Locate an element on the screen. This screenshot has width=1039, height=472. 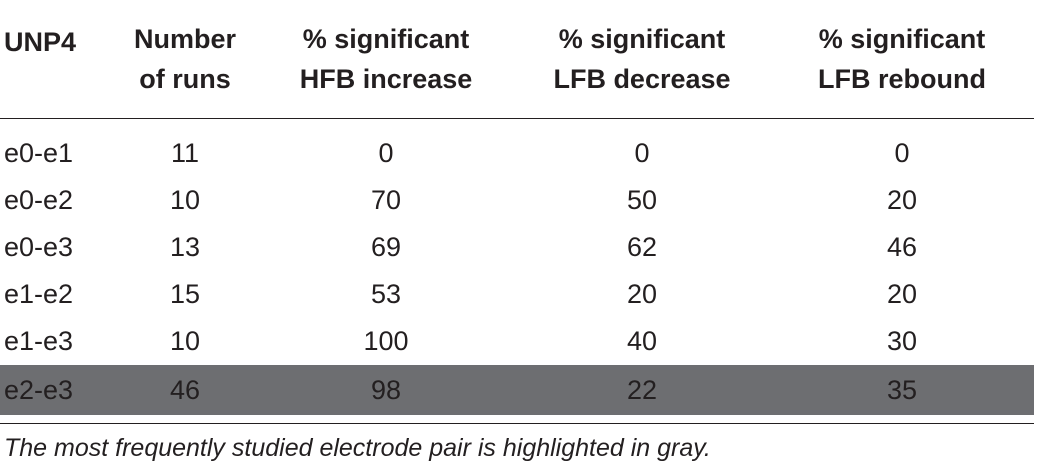
cell-electrode-pair: e2-e3 is located at coordinates (56, 390).